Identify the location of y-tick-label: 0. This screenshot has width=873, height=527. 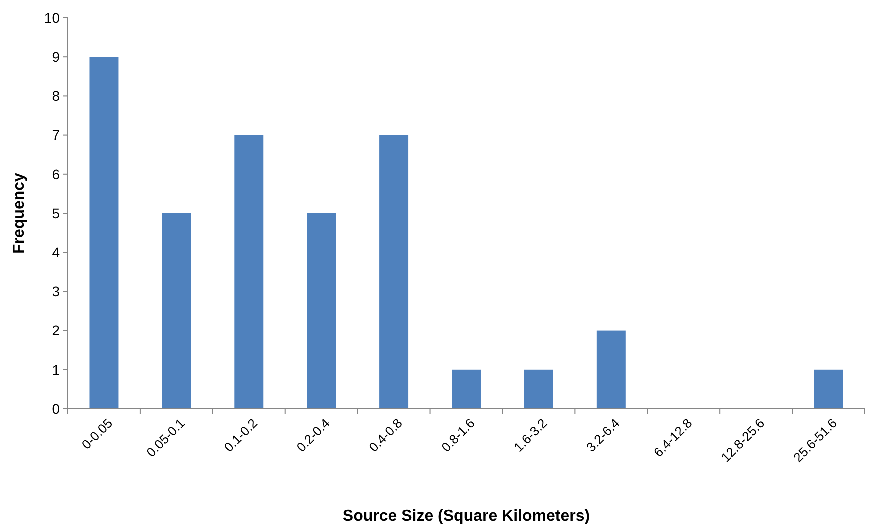
(56, 408).